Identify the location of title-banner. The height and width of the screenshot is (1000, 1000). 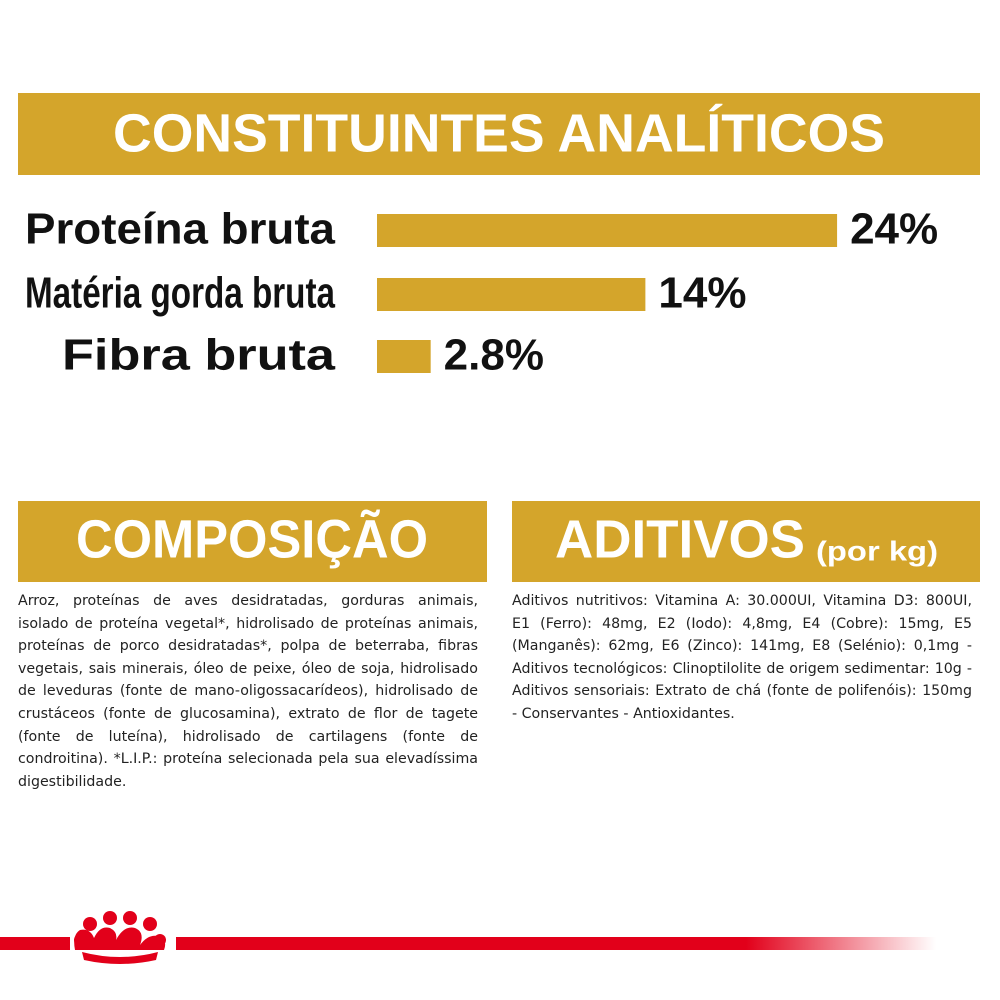
(499, 134).